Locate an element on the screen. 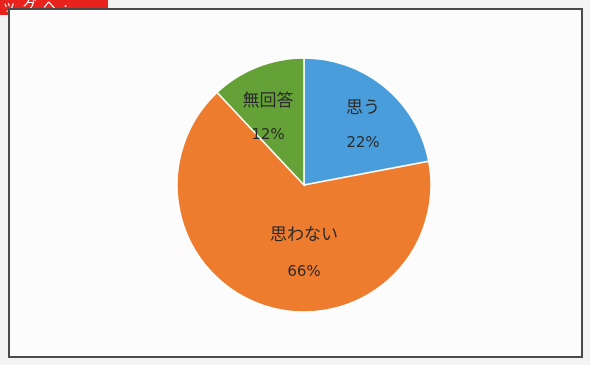 The height and width of the screenshot is (365, 590). pie-slice-omou is located at coordinates (366, 121).